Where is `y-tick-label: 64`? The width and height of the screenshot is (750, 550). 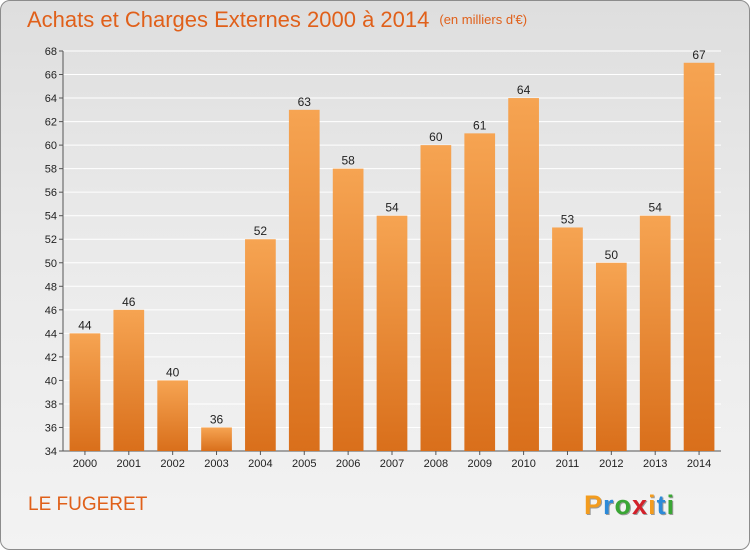
y-tick-label: 64 is located at coordinates (51, 99).